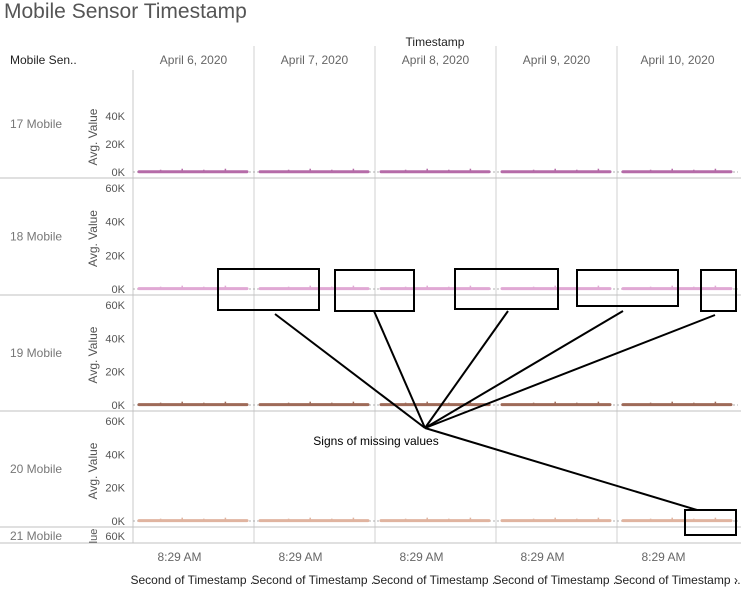 This screenshot has width=741, height=599. Describe the element at coordinates (436, 60) in the screenshot. I see `column-header: April 8, 2020` at that location.